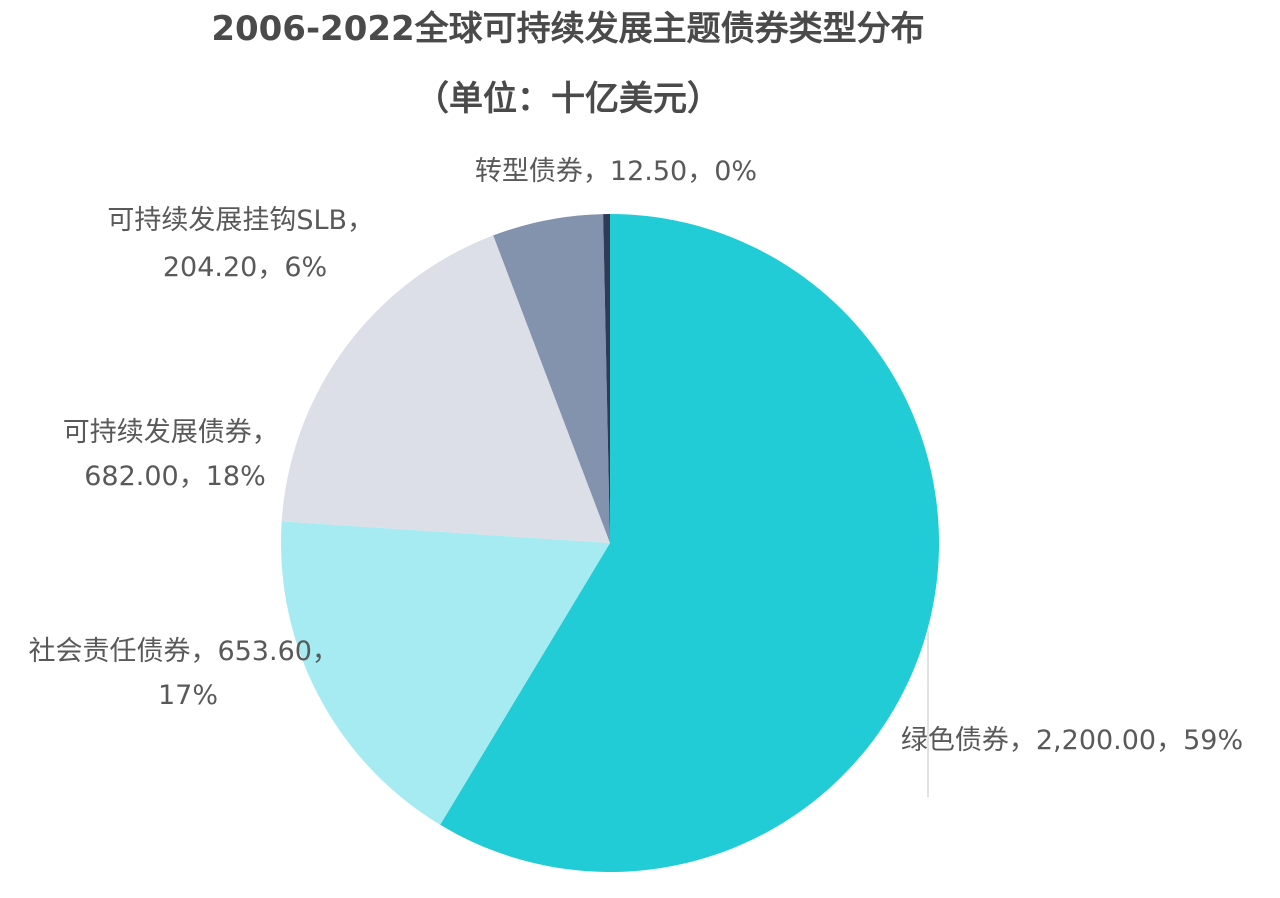  What do you see at coordinates (445, 673) in the screenshot?
I see `slice-social-bonds` at bounding box center [445, 673].